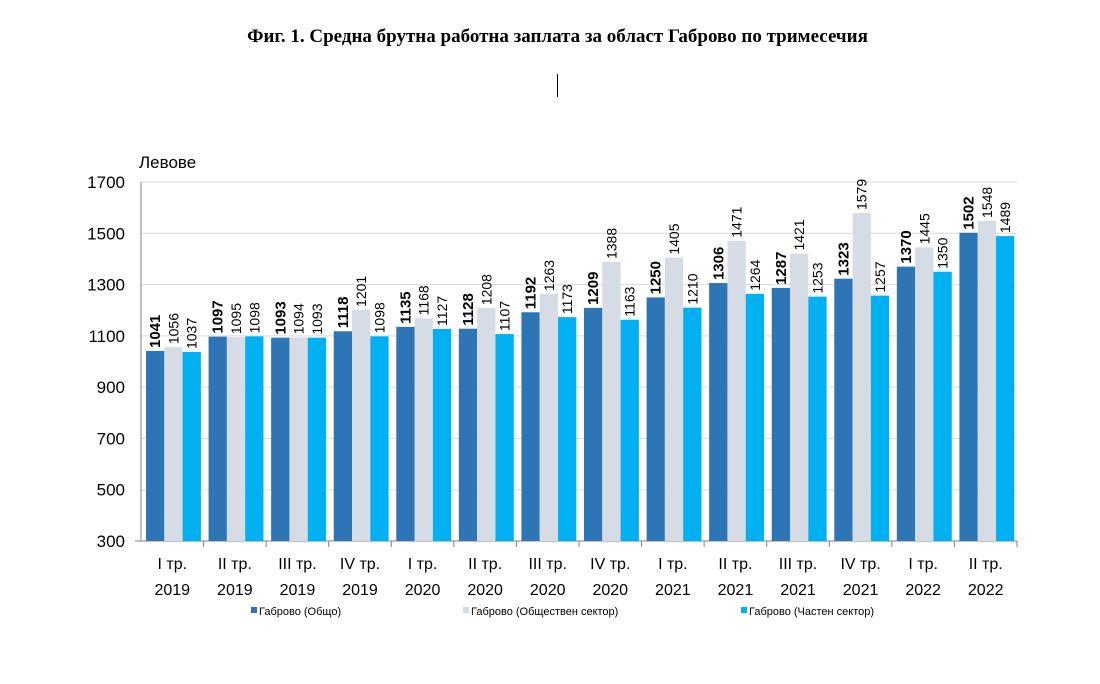 The width and height of the screenshot is (1100, 684). I want to click on data-label: 1163, so click(630, 301).